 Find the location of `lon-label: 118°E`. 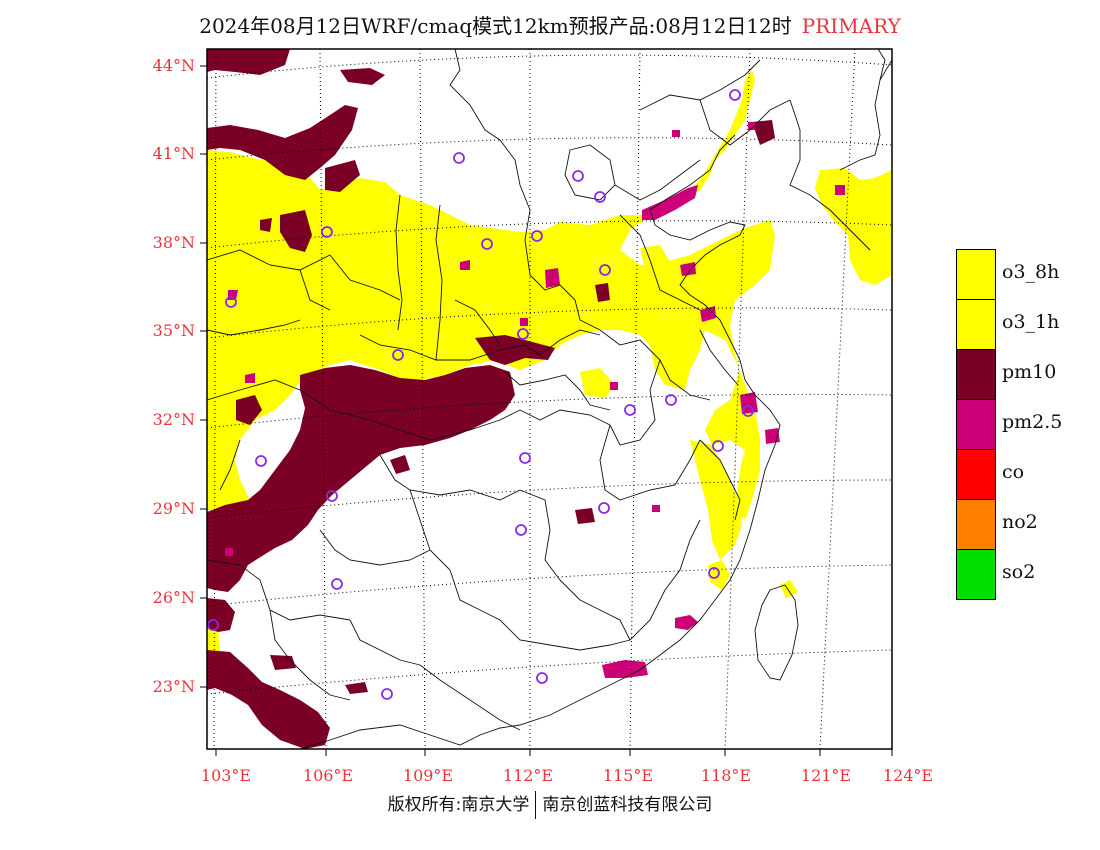

lon-label: 118°E is located at coordinates (726, 775).